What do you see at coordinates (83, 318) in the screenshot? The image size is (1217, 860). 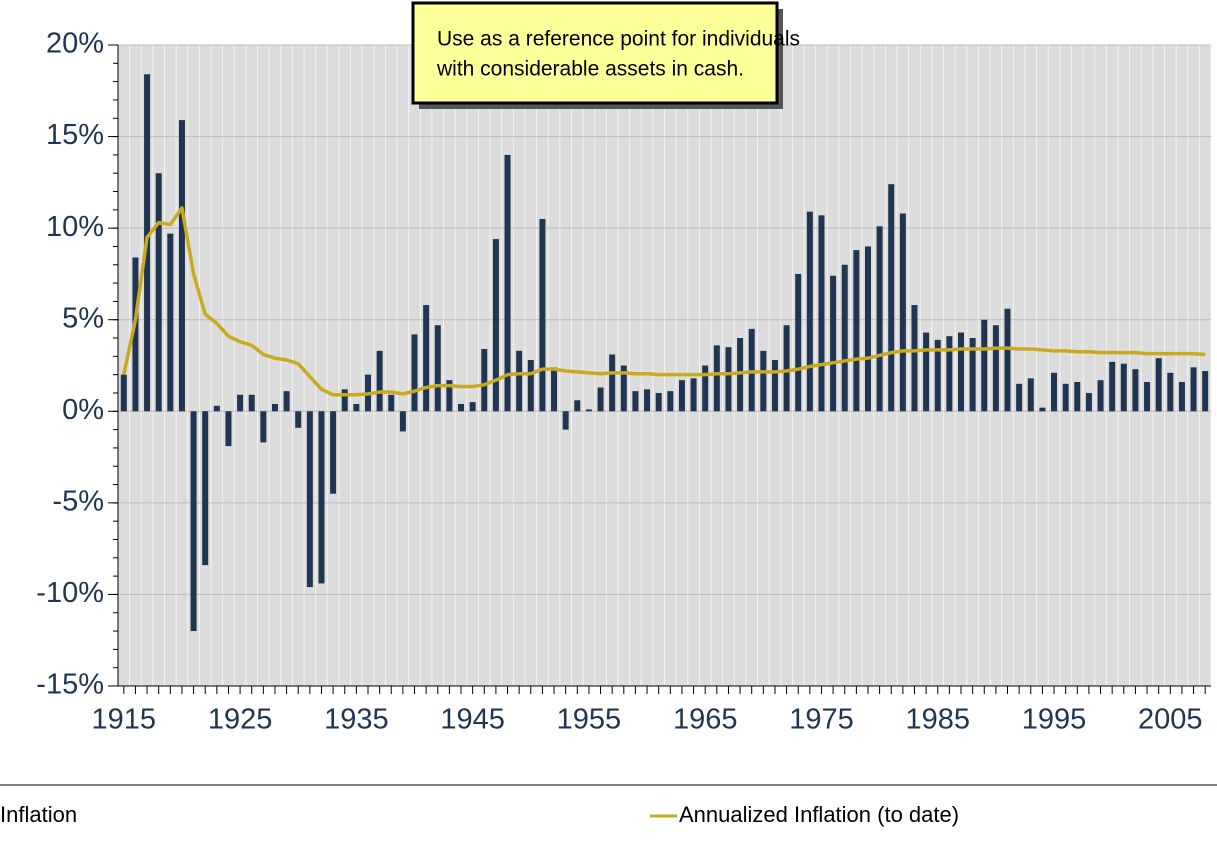 I see `y-tick-label: 5%` at bounding box center [83, 318].